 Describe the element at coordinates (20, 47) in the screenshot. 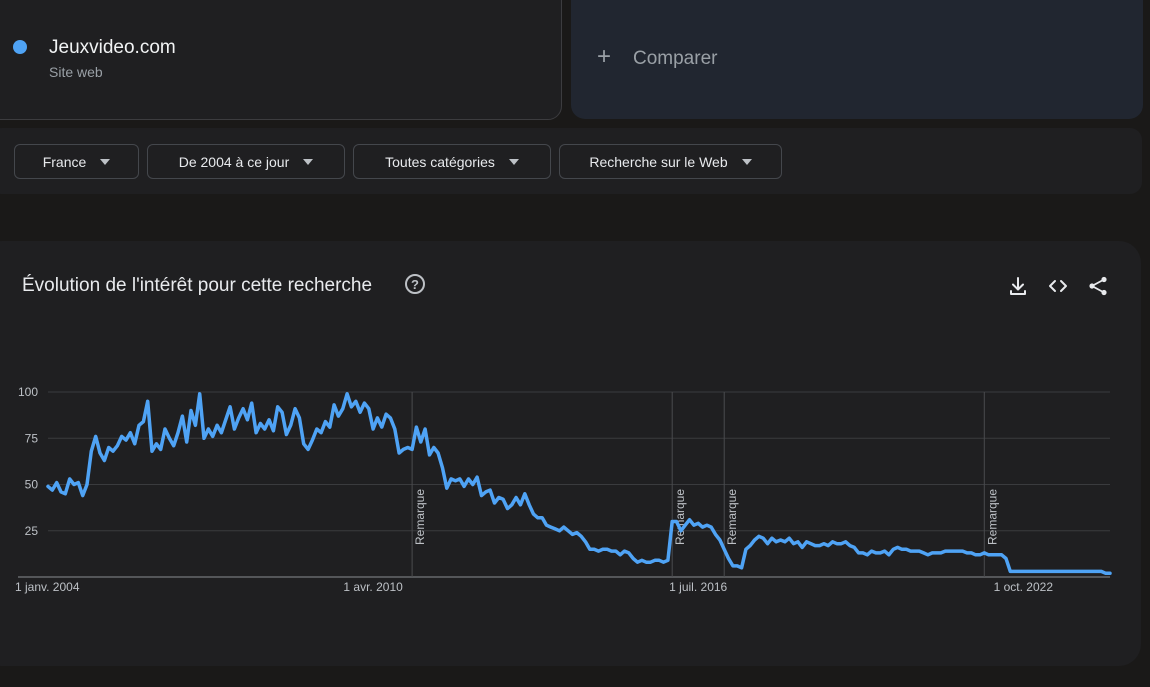

I see `series-color-dot` at that location.